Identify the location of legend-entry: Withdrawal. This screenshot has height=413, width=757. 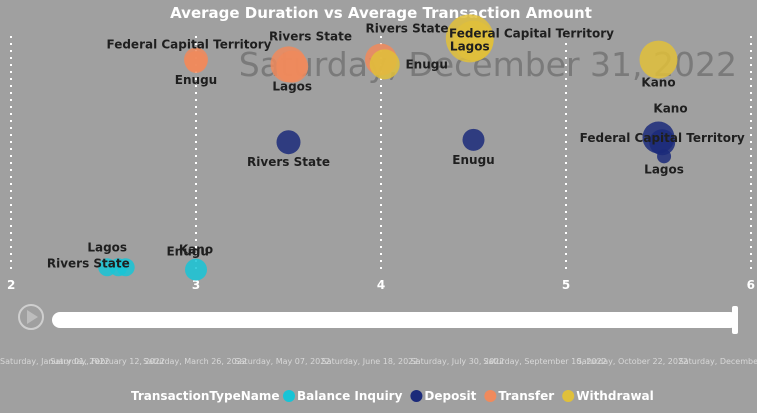
(615, 396).